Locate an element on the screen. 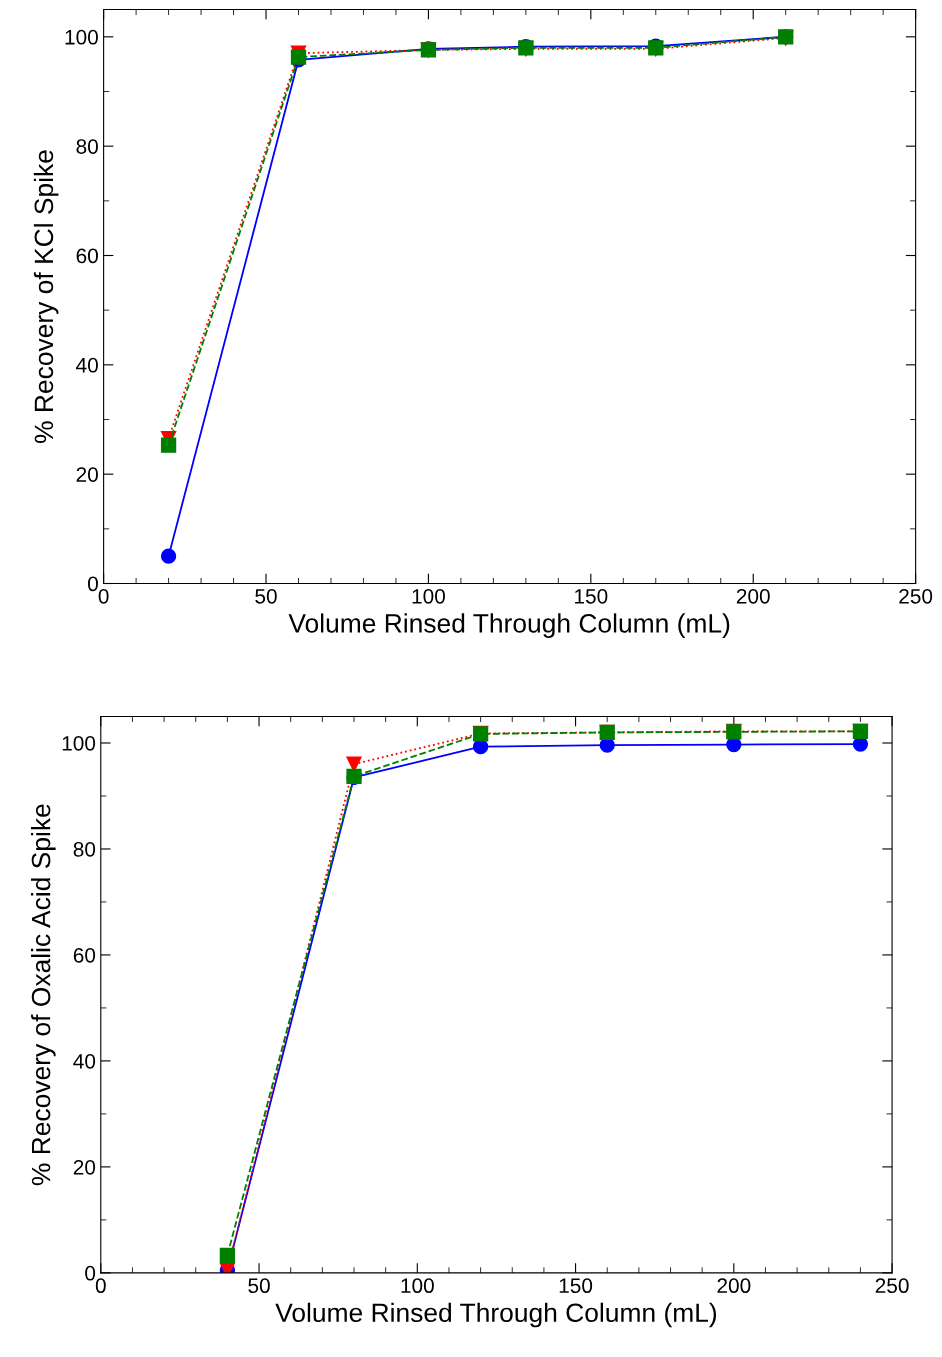 Image resolution: width=942 pixels, height=1357 pixels. y-axis-title: % Recovery of Oxalic Acid Spike is located at coordinates (43, 995).